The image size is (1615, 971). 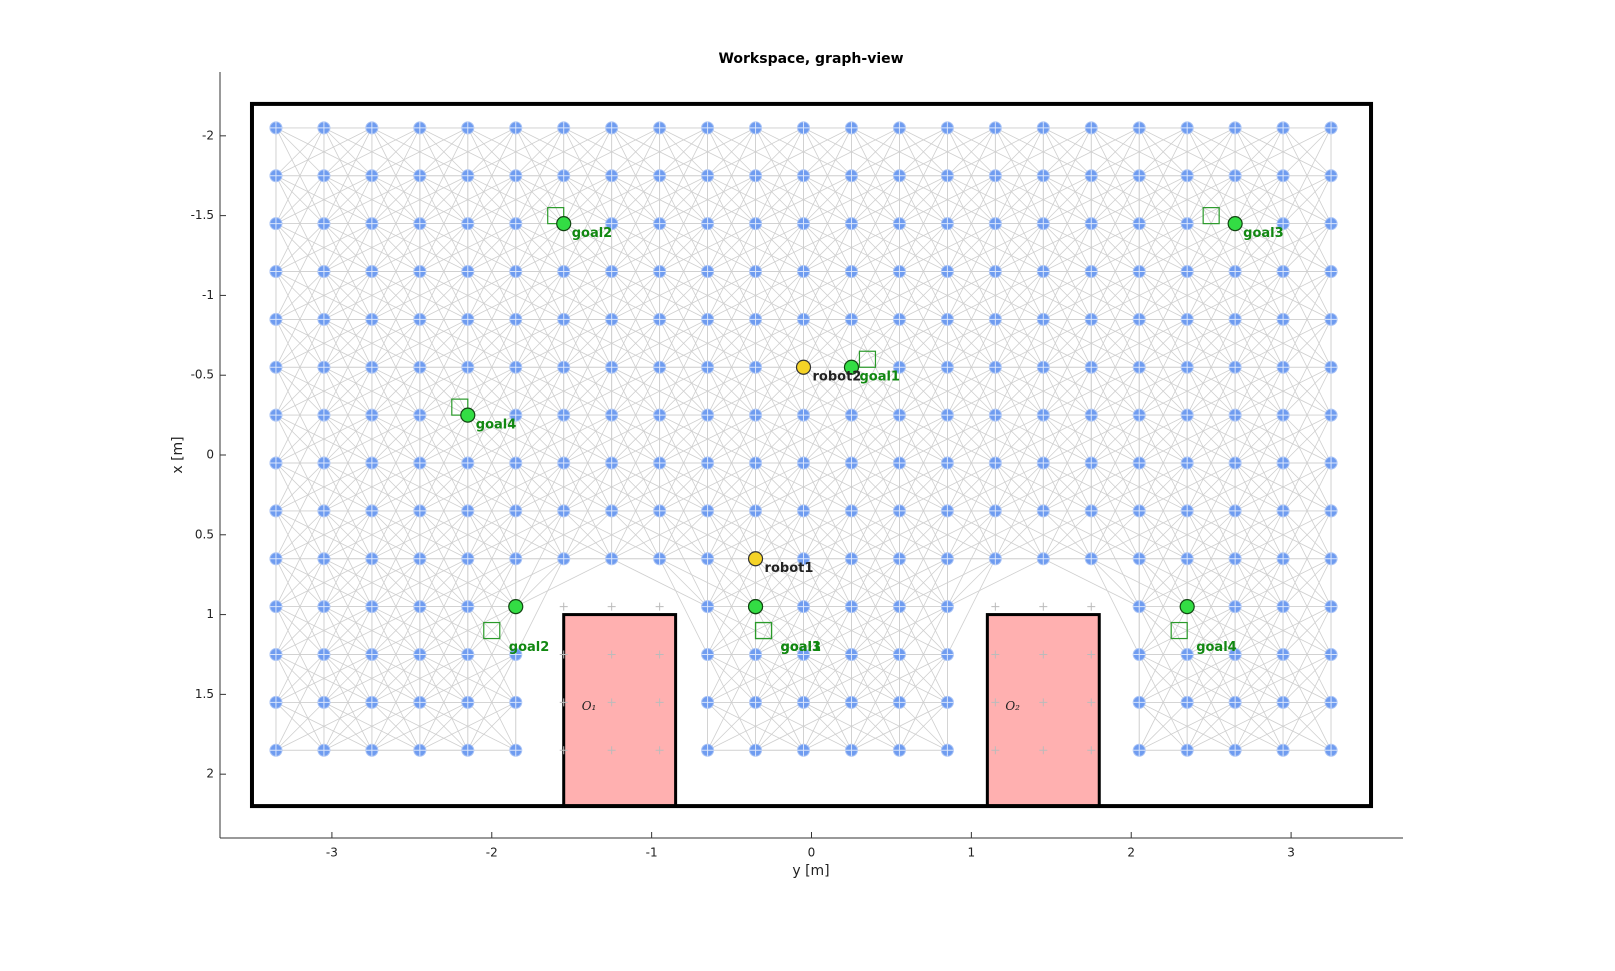 I want to click on goal, so click(x=851, y=367).